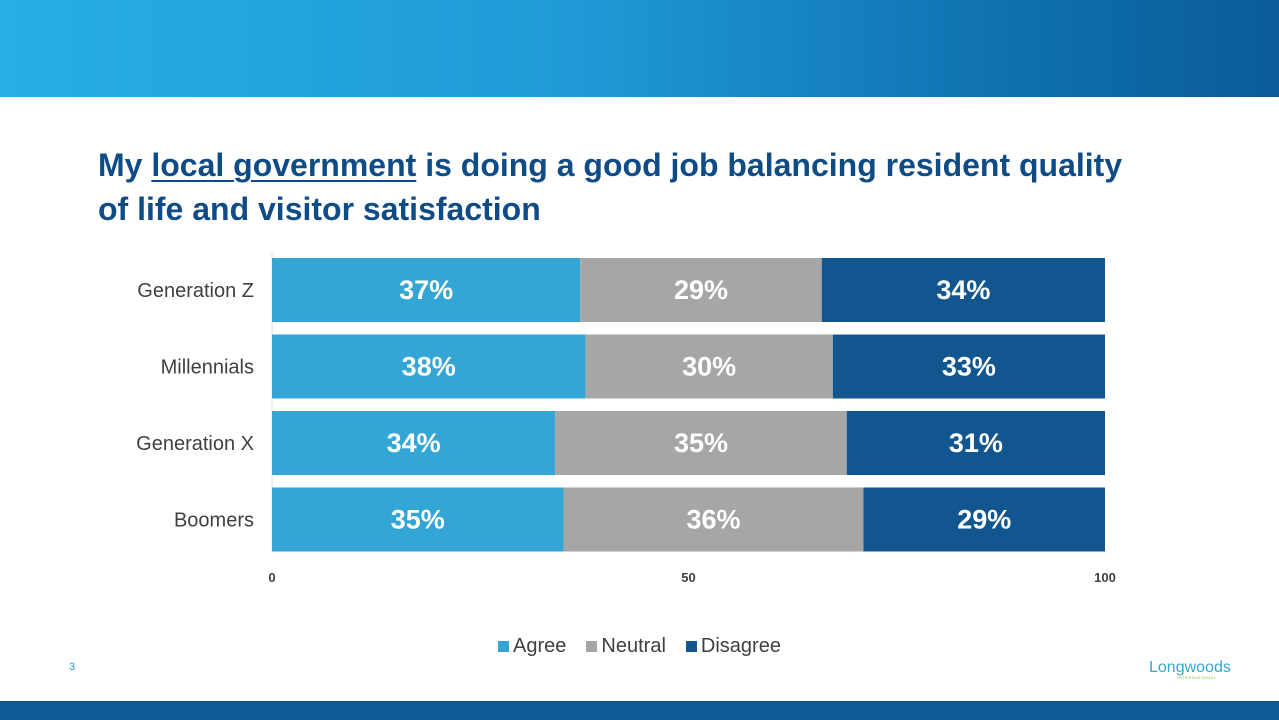 The width and height of the screenshot is (1279, 720). I want to click on longwoods-logo: Longwoods INTERNATIONAL, so click(1190, 669).